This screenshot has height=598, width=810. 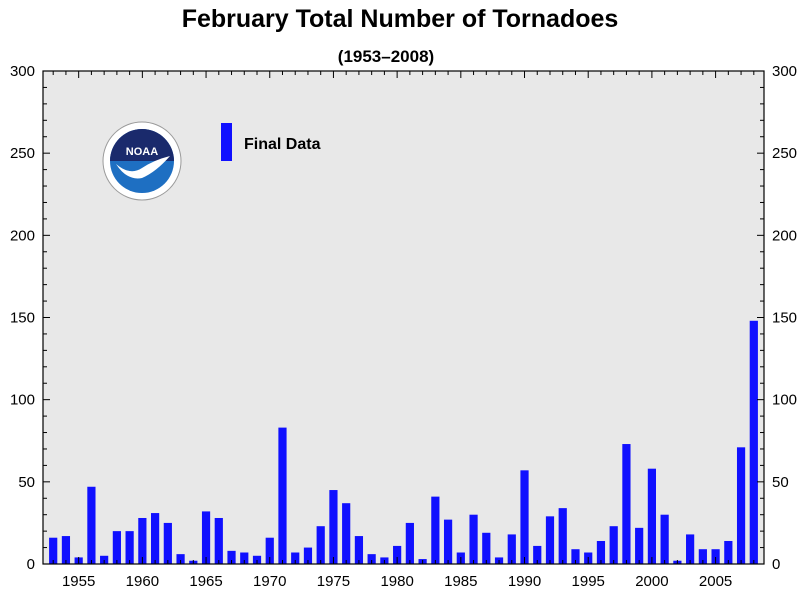 What do you see at coordinates (129, 547) in the screenshot?
I see `bar-1959` at bounding box center [129, 547].